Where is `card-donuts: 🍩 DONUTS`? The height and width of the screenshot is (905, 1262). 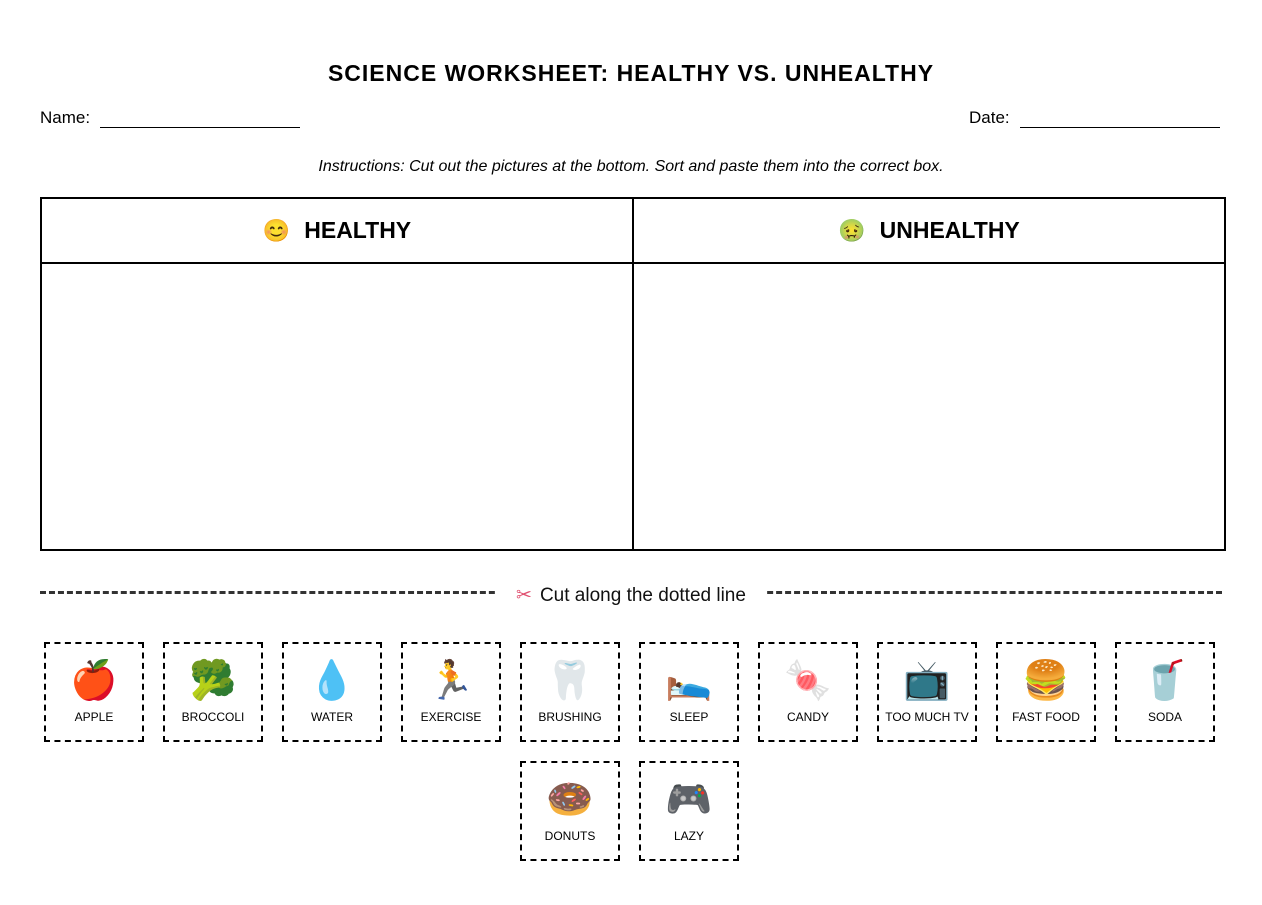 card-donuts: 🍩 DONUTS is located at coordinates (570, 811).